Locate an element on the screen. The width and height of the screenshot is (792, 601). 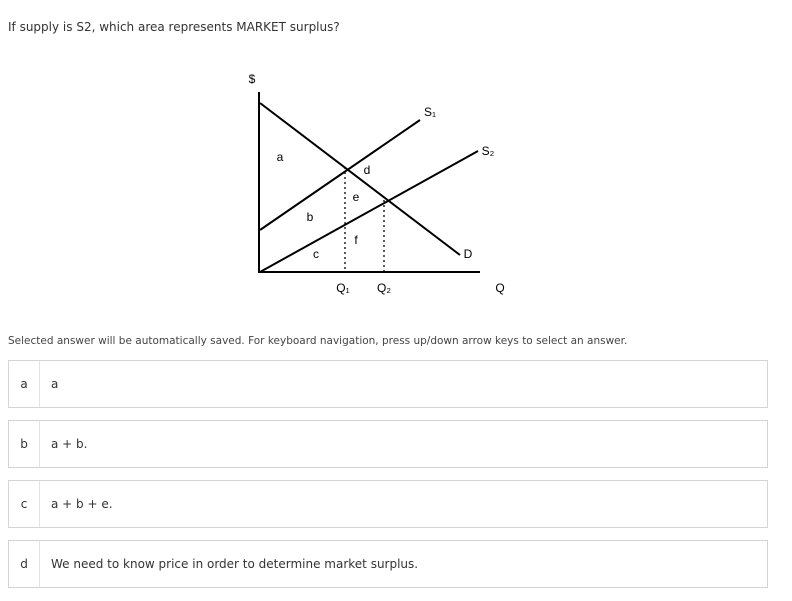
area-label: f is located at coordinates (356, 240).